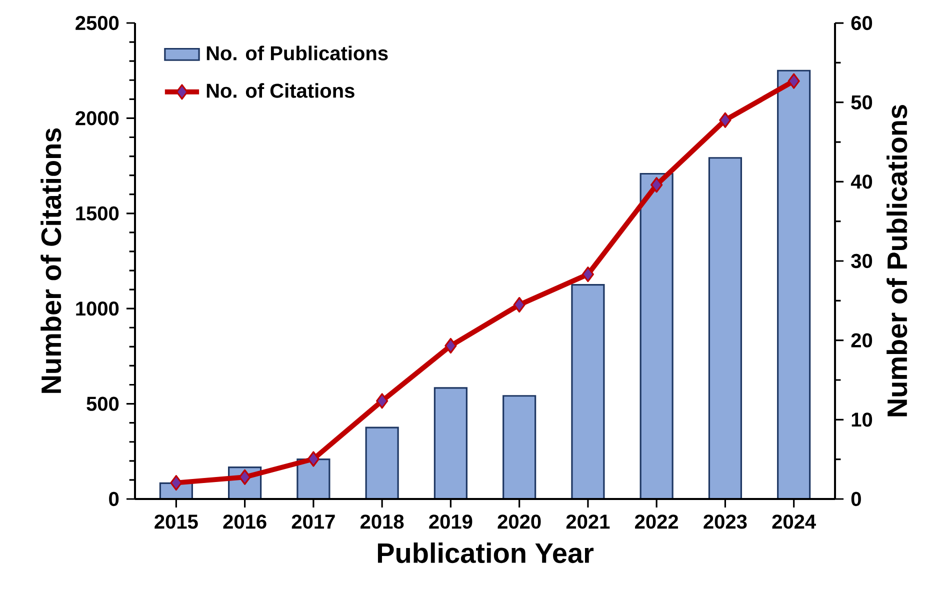 Image resolution: width=945 pixels, height=590 pixels. I want to click on y2-tick-label: 50, so click(861, 102).